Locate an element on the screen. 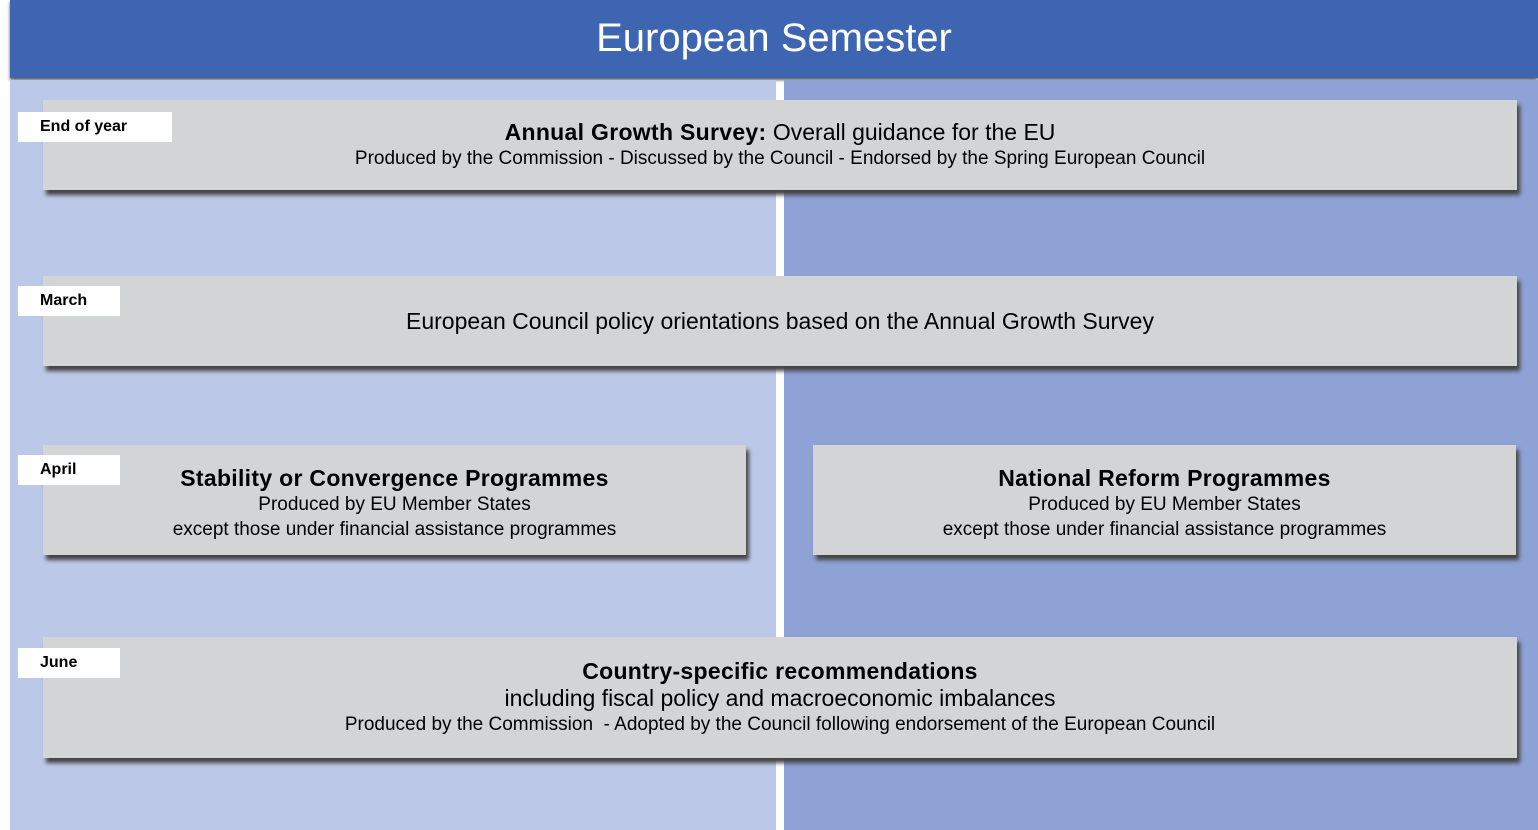  box-title: Country-specific recommendations is located at coordinates (780, 671).